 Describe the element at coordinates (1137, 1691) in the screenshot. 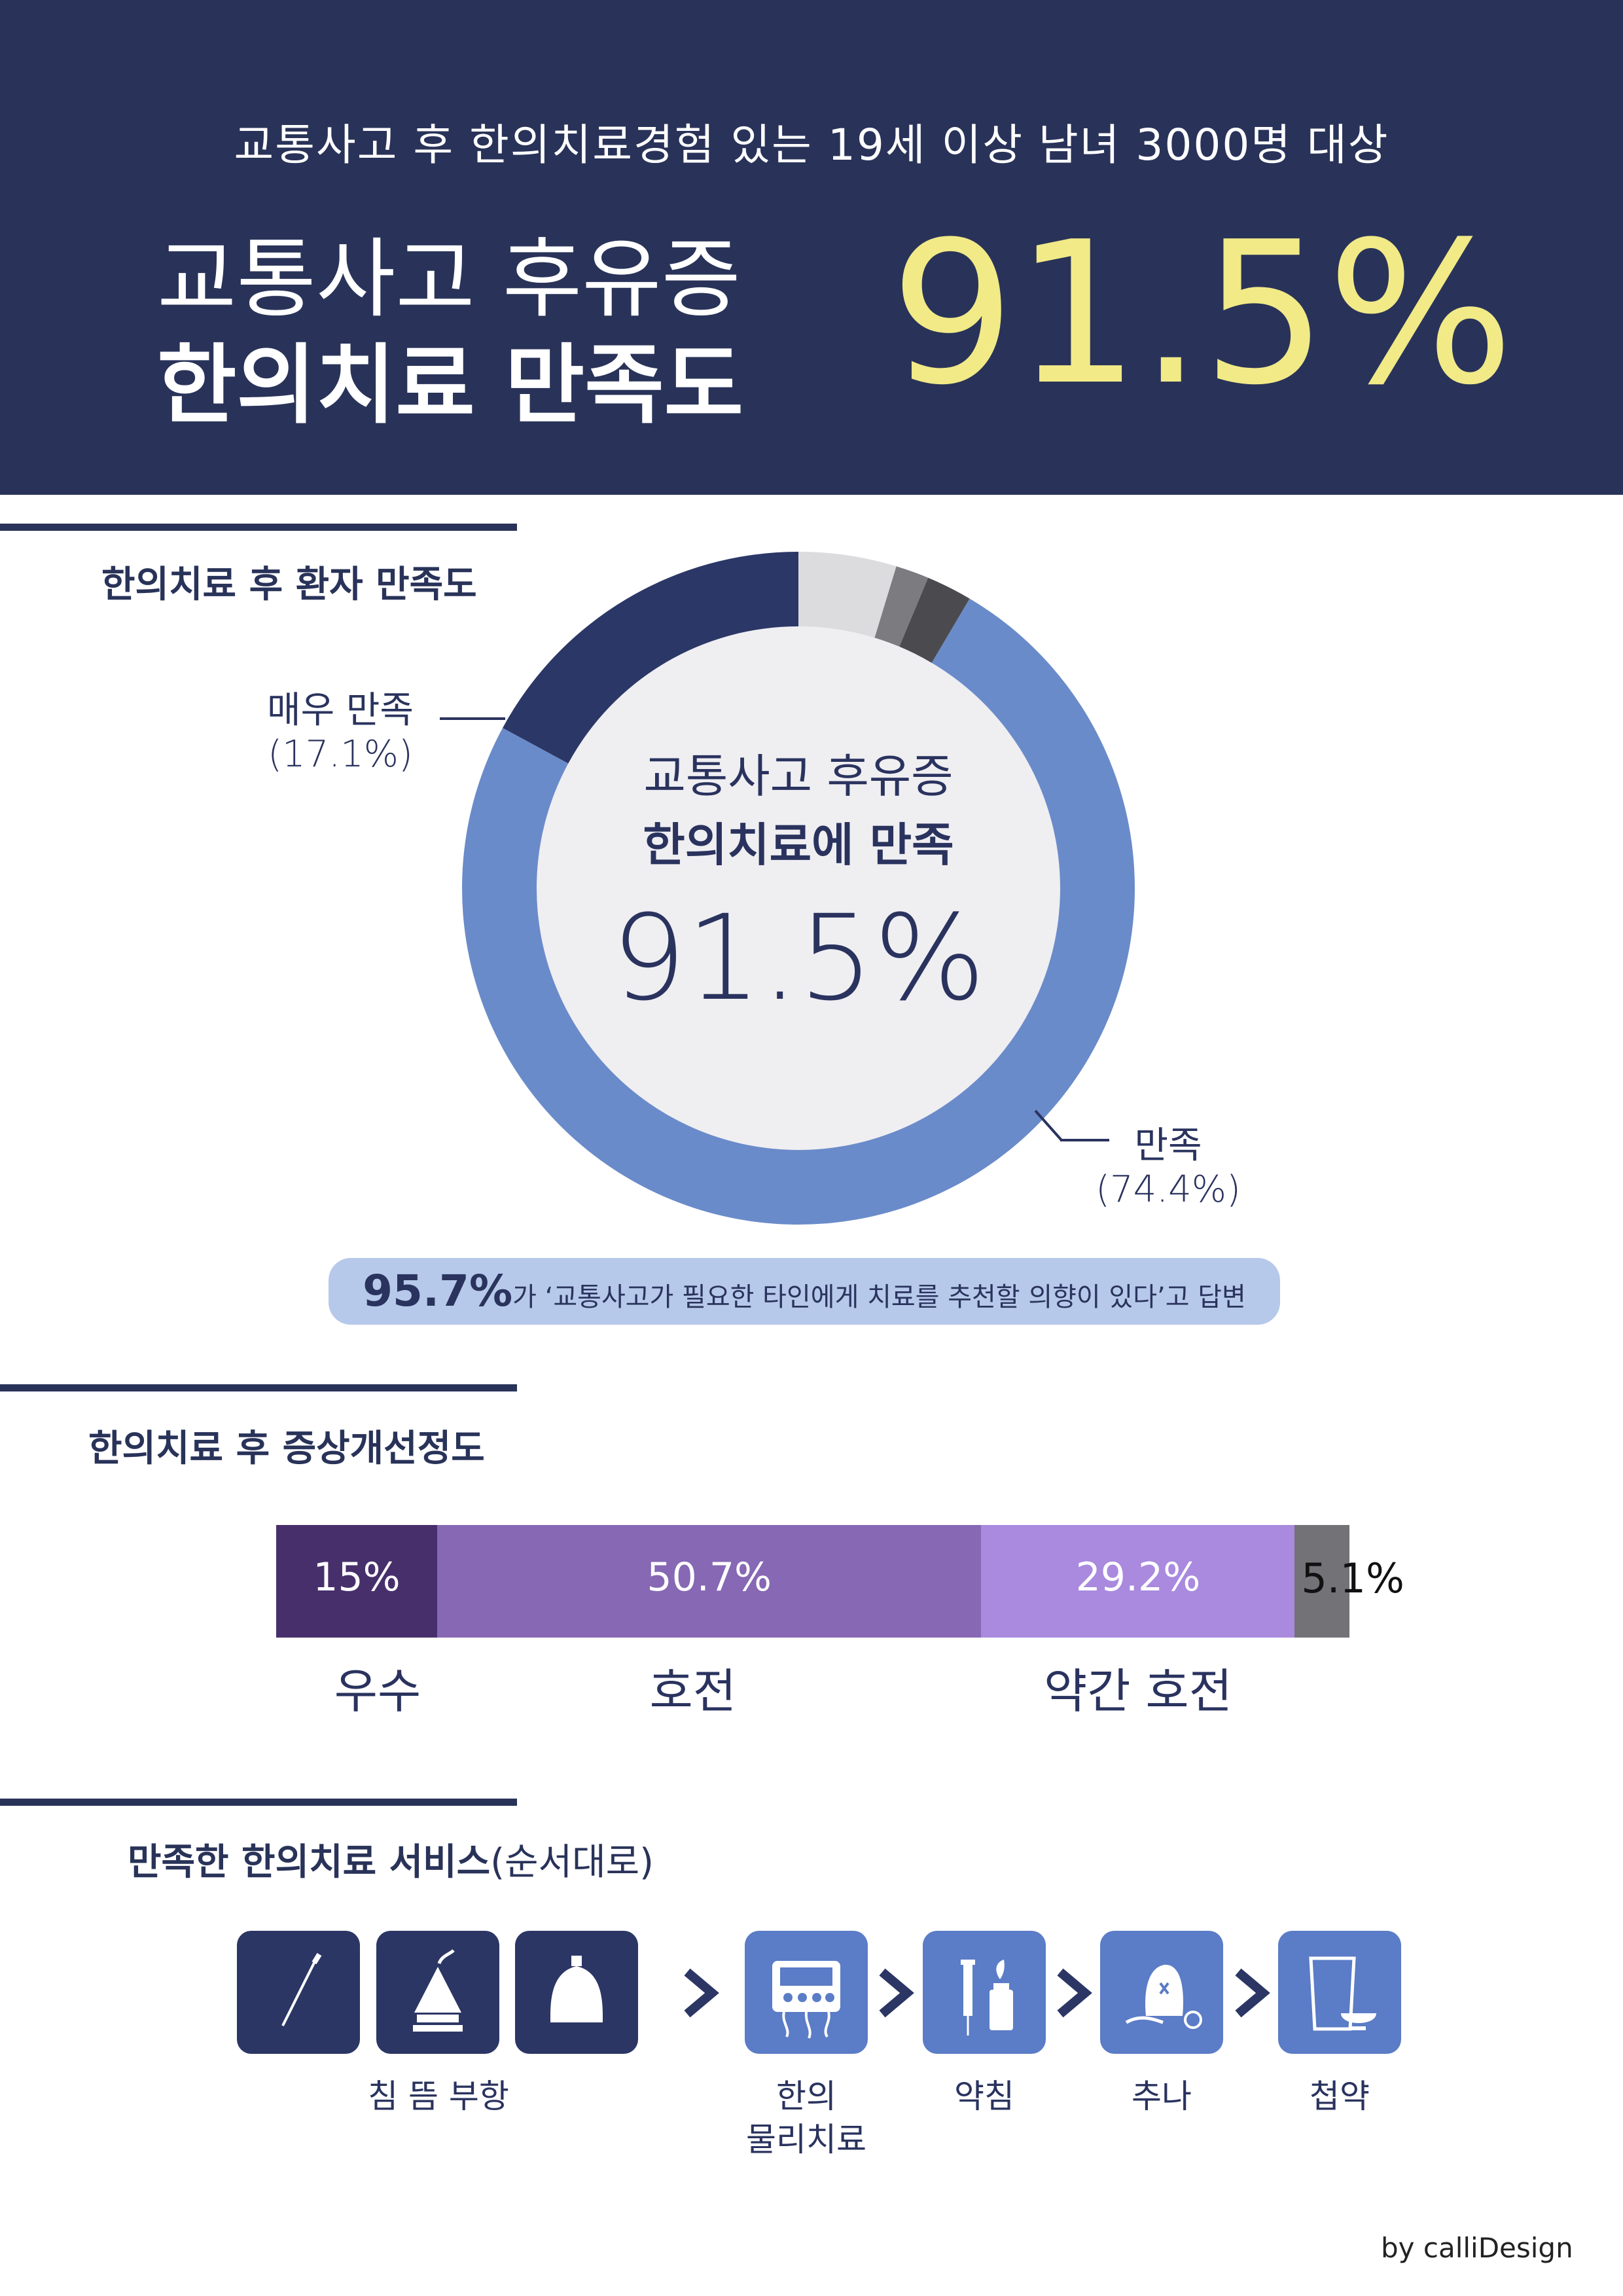

I see `bar-category-label-slightly-improved: 약간 호전` at that location.